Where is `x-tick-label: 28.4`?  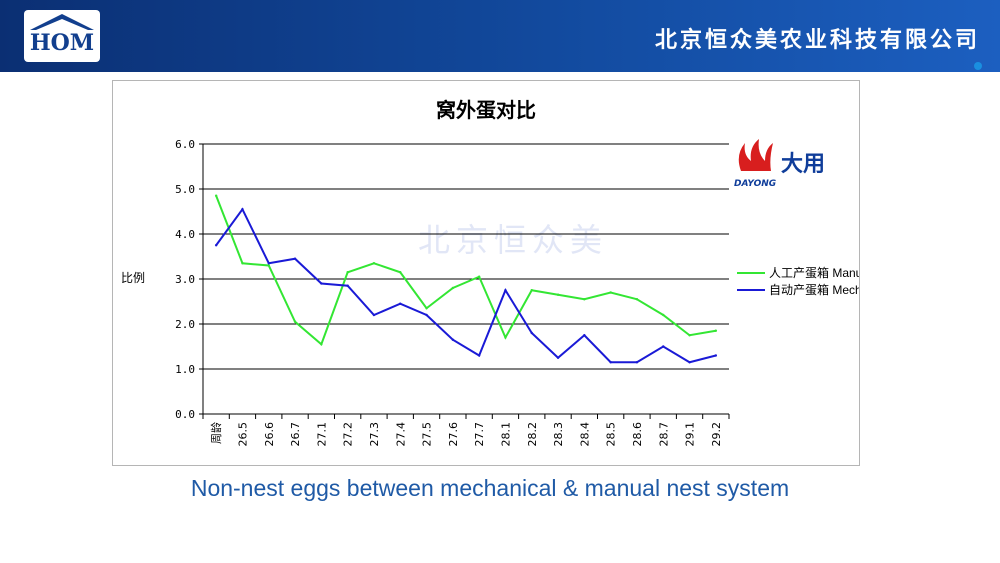
x-tick-label: 28.4 is located at coordinates (584, 434).